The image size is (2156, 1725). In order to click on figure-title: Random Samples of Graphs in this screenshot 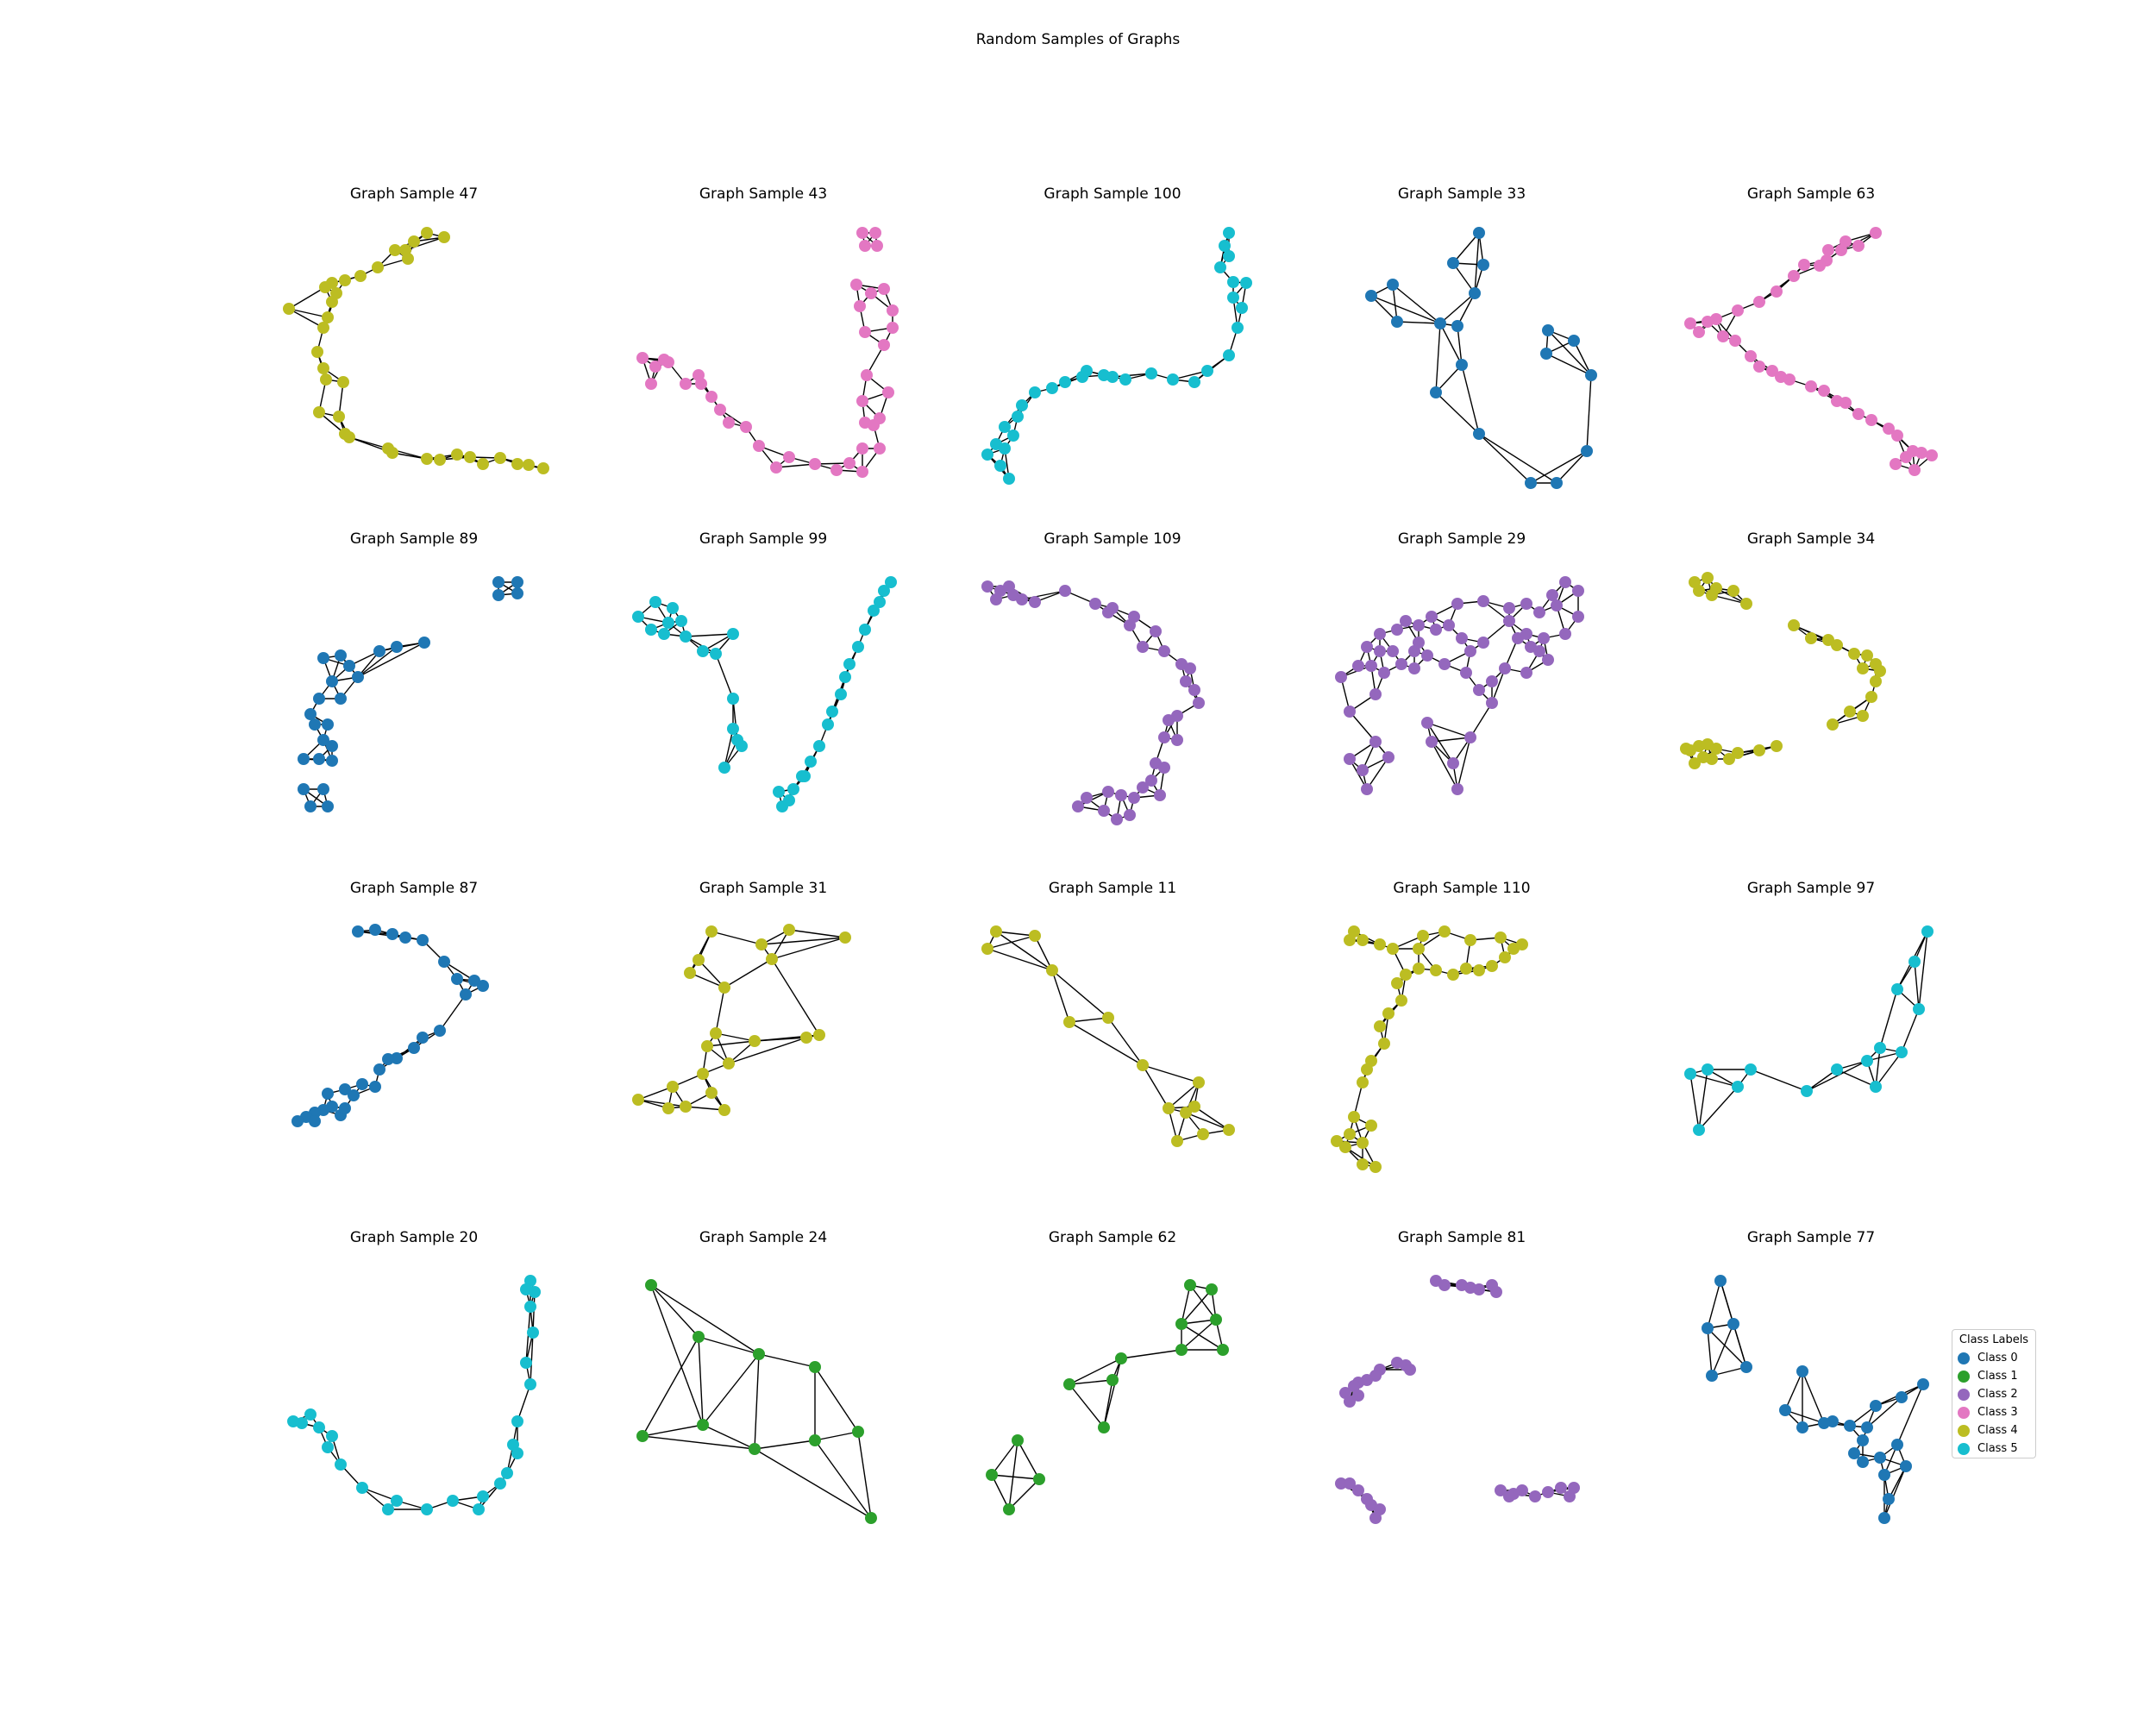, I will do `click(1078, 40)`.